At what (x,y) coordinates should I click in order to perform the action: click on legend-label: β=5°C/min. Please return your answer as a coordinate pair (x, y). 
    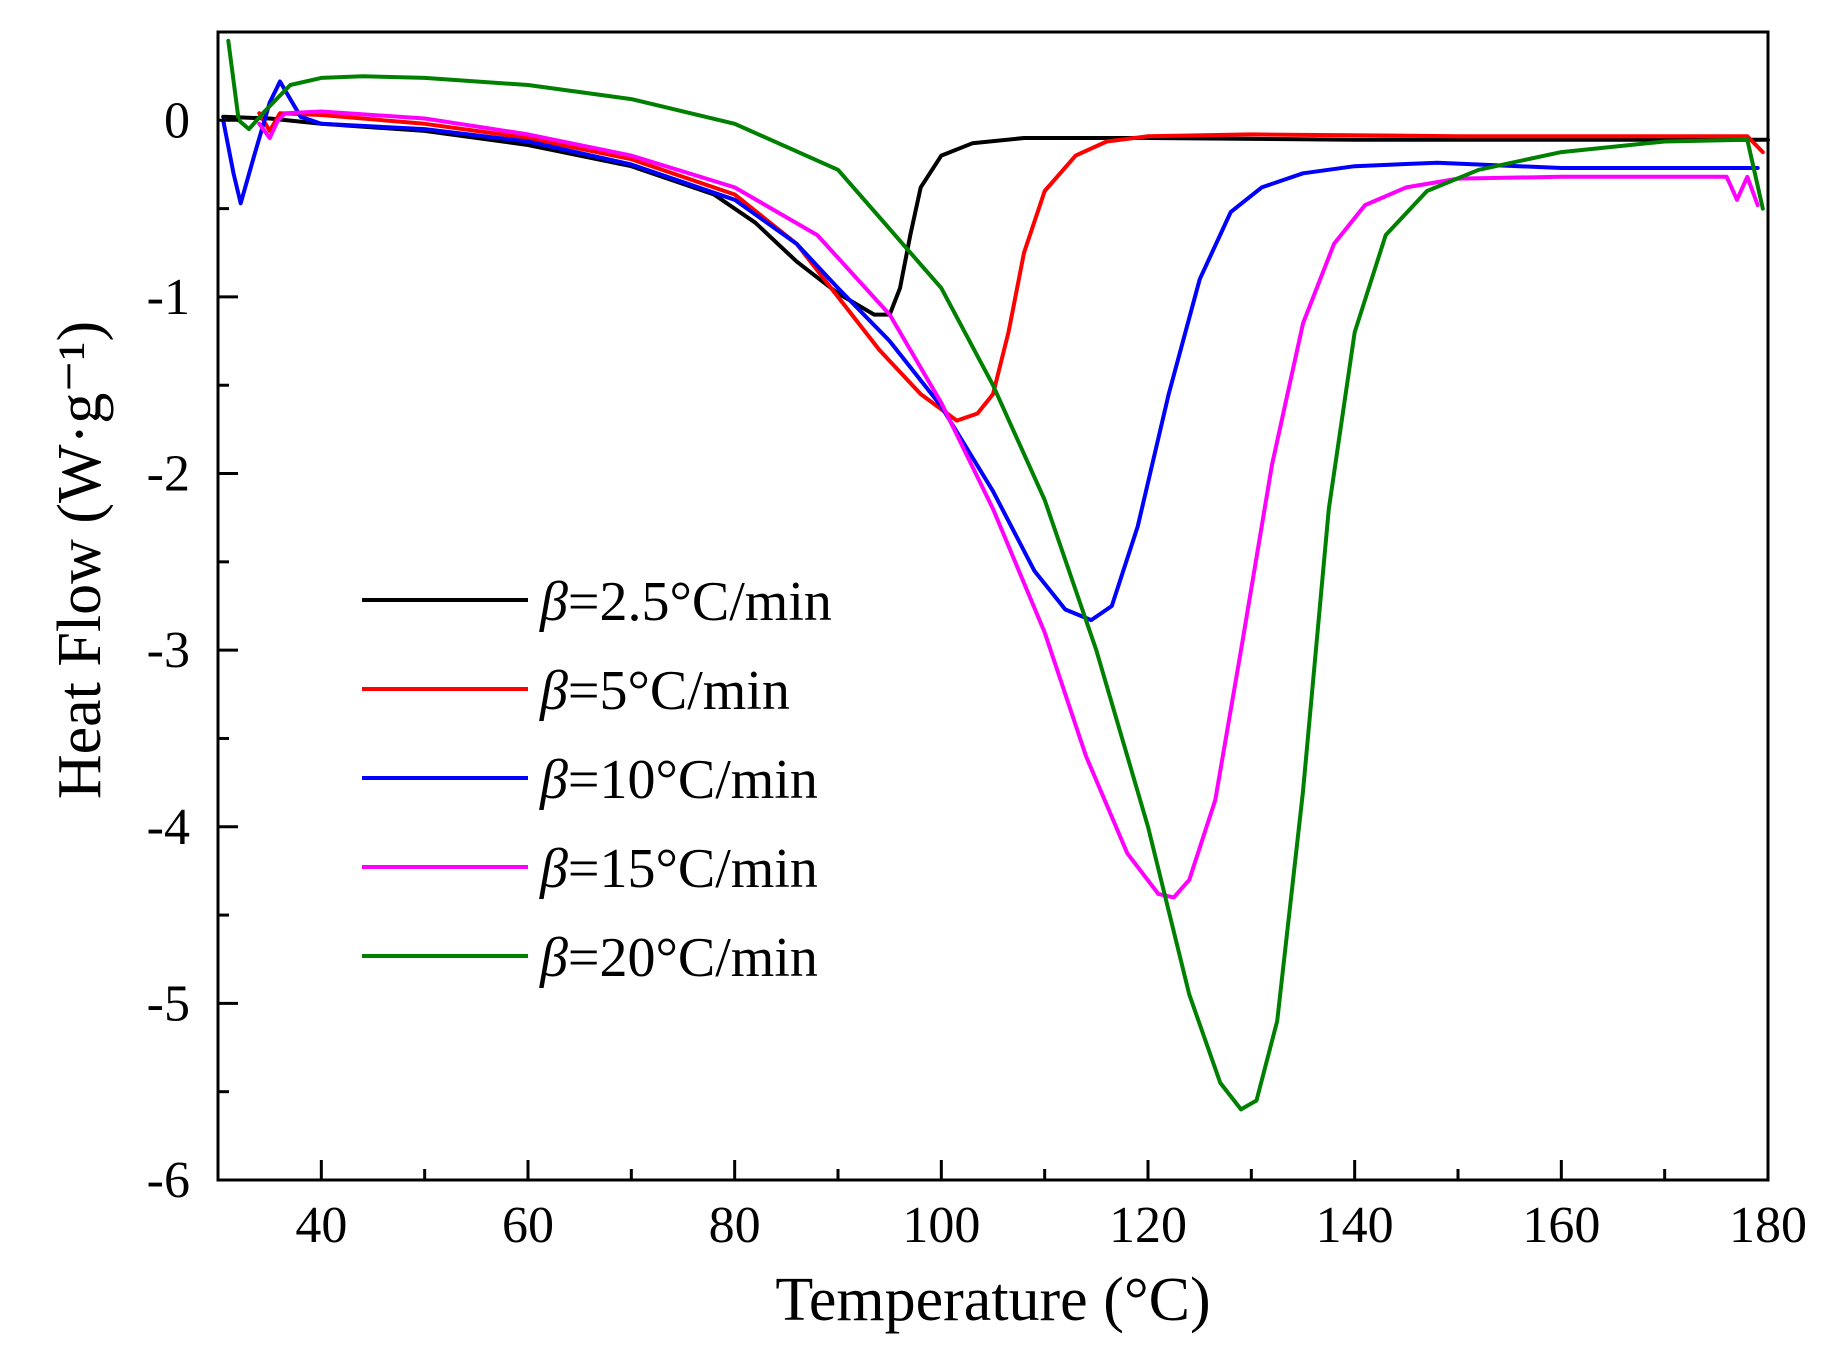
    Looking at the image, I should click on (664, 691).